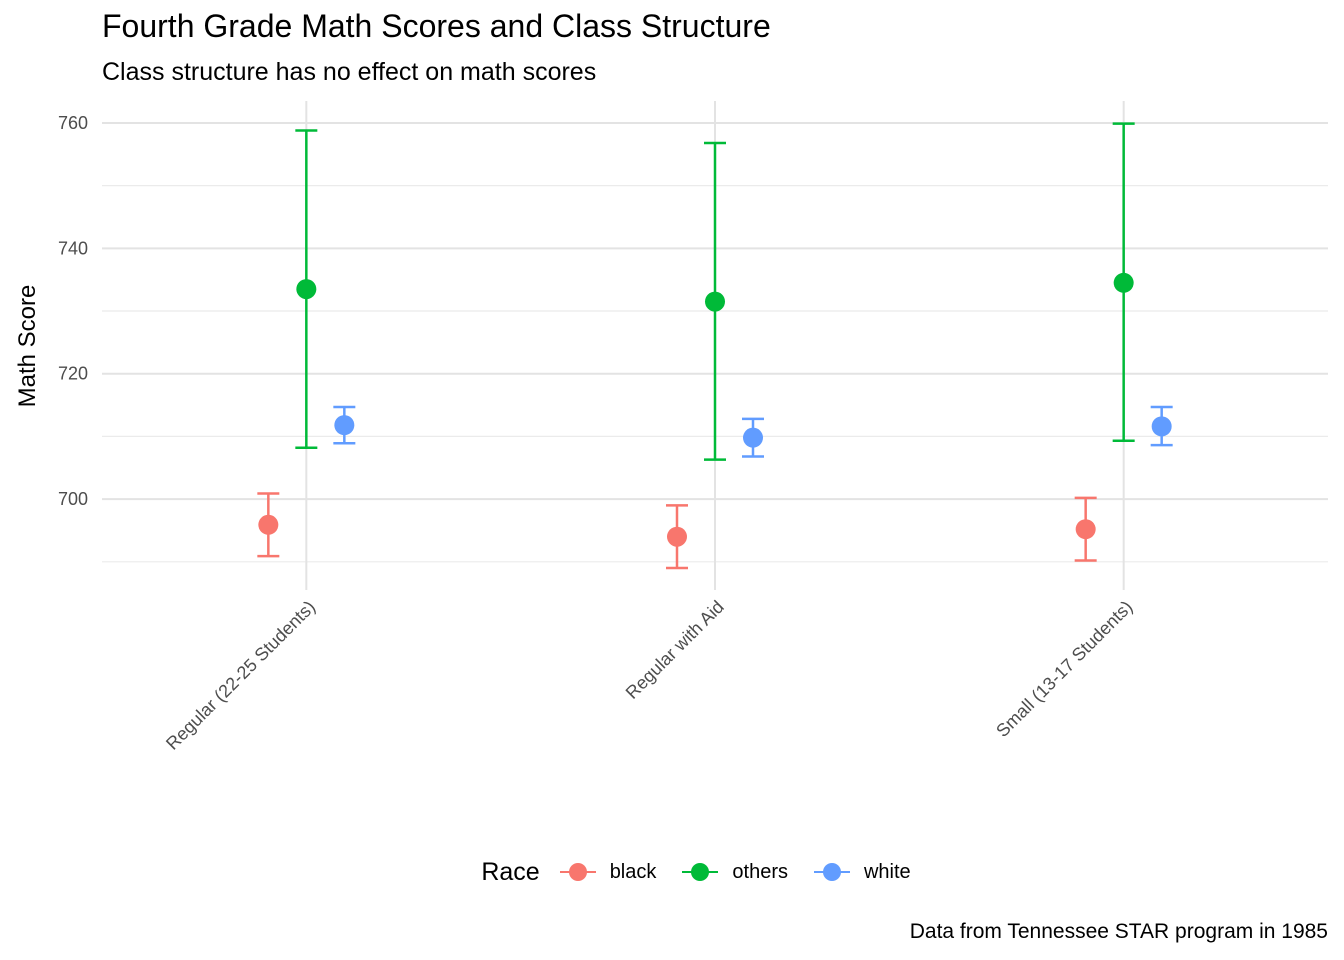 This screenshot has height=960, width=1344. I want to click on legend-key-others, so click(700, 872).